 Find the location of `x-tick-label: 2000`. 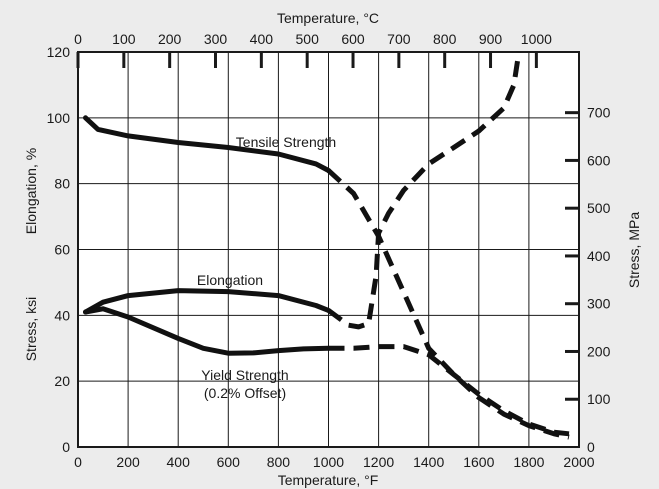

x-tick-label: 2000 is located at coordinates (578, 462).